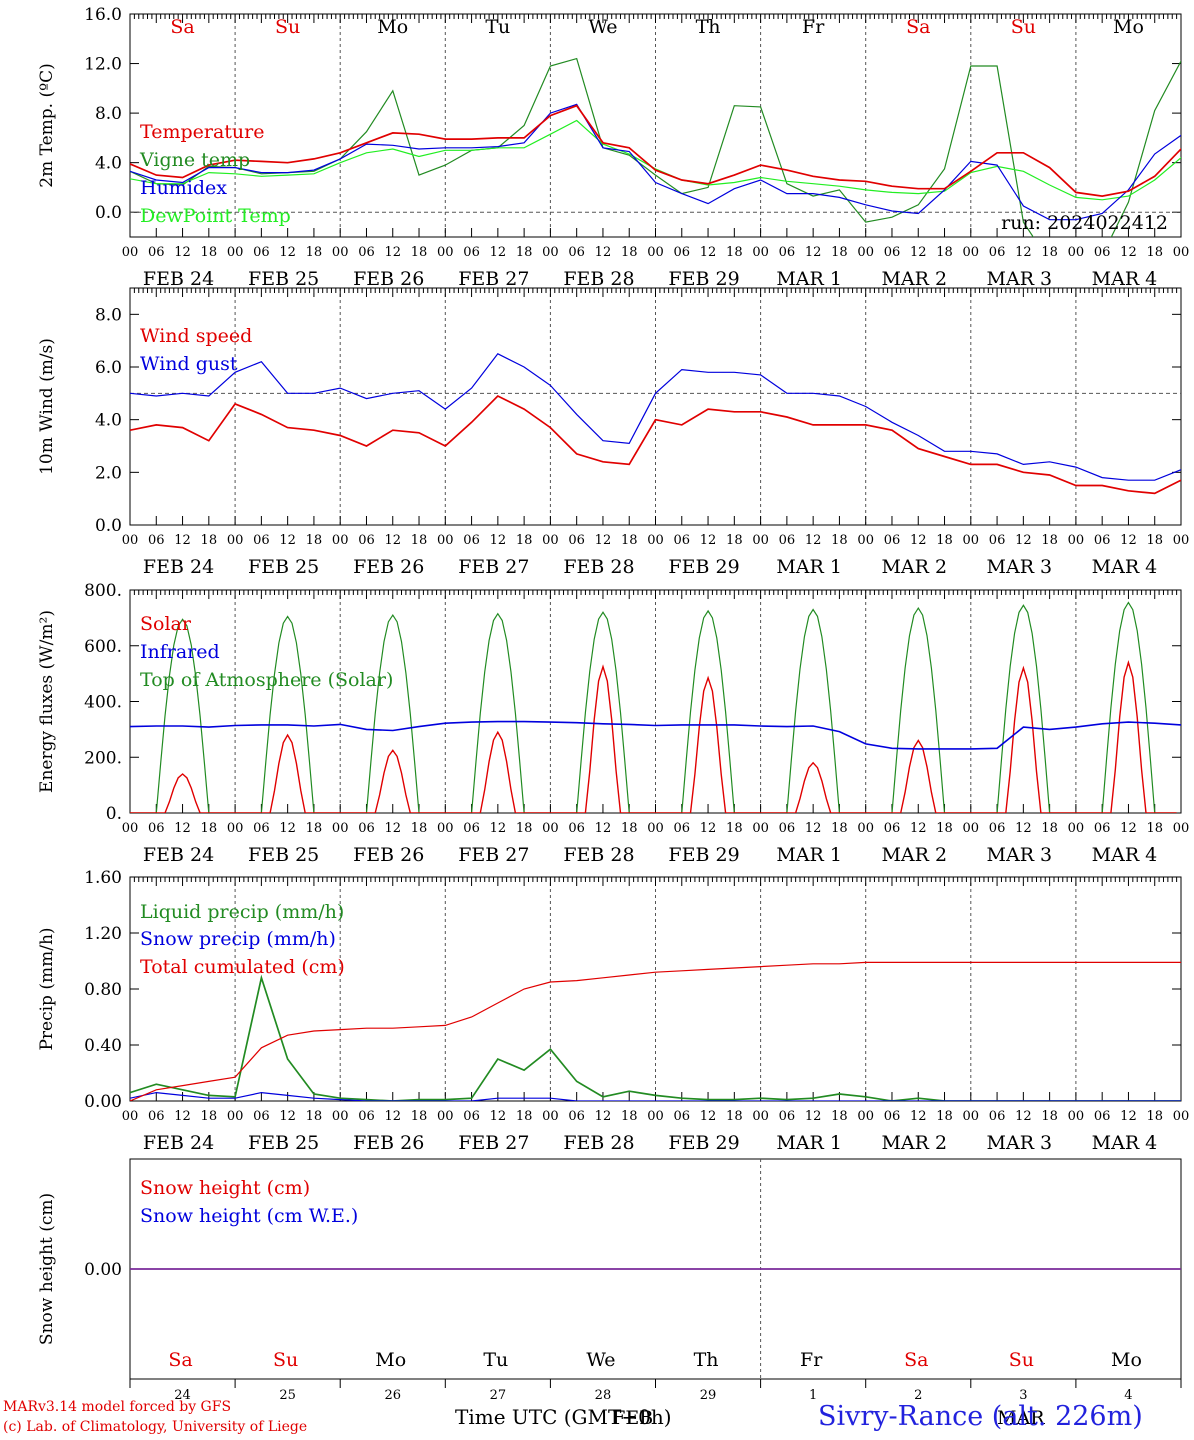 The height and width of the screenshot is (1440, 1194). What do you see at coordinates (242, 967) in the screenshot?
I see `legend-entry: Total cumulated (cm)` at bounding box center [242, 967].